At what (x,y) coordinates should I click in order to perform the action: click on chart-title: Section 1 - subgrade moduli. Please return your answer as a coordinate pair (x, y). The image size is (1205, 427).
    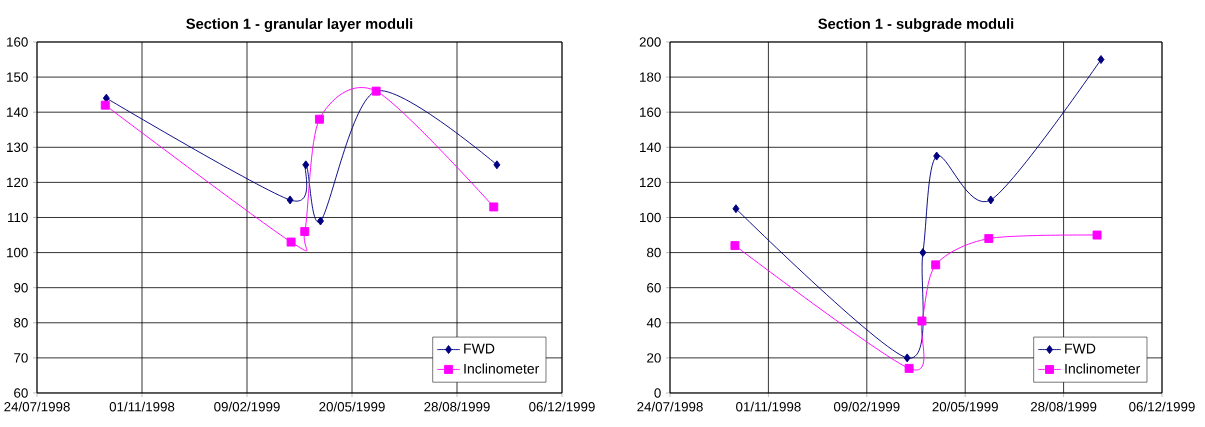
    Looking at the image, I should click on (916, 25).